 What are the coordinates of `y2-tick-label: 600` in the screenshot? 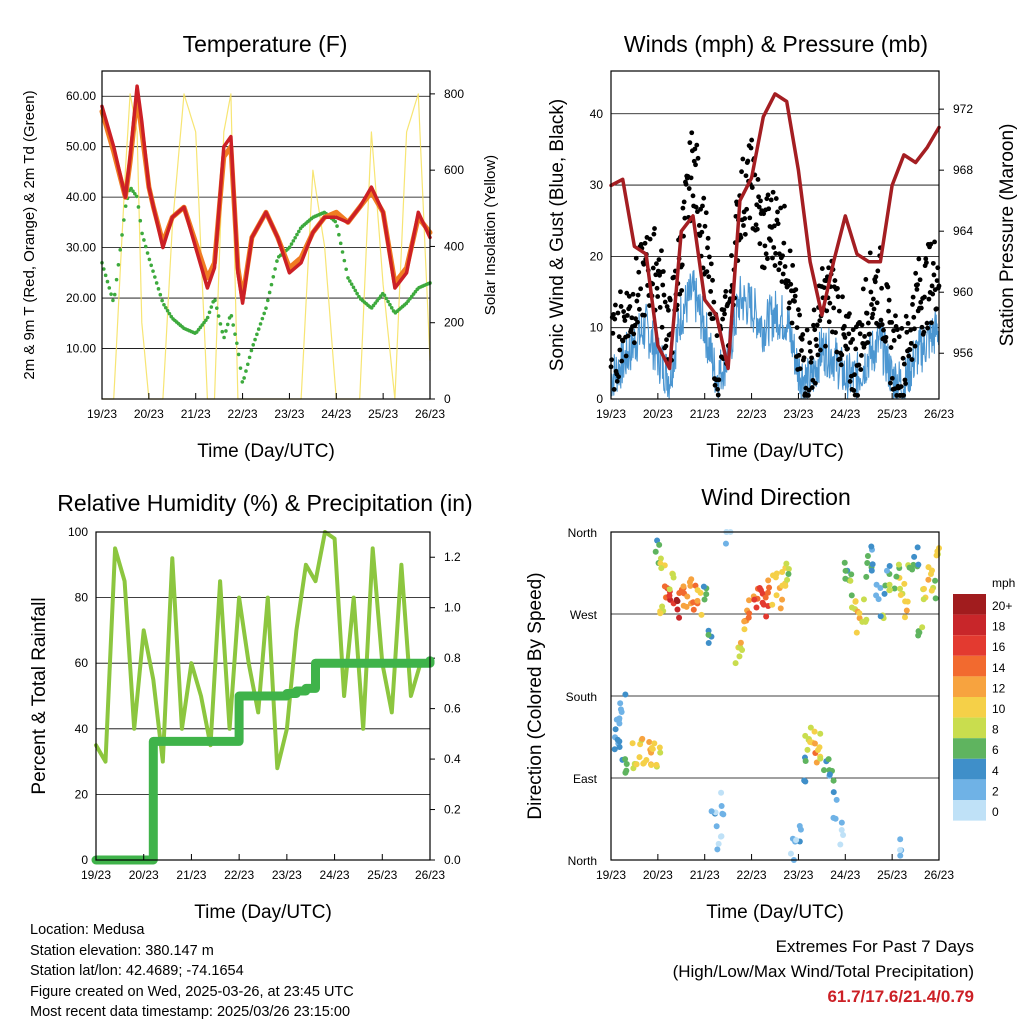 It's located at (454, 170).